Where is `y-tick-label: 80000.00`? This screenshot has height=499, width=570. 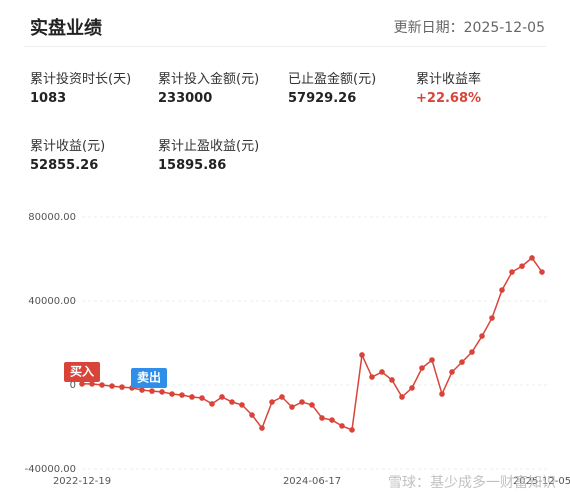
y-tick-label: 80000.00 is located at coordinates (52, 217).